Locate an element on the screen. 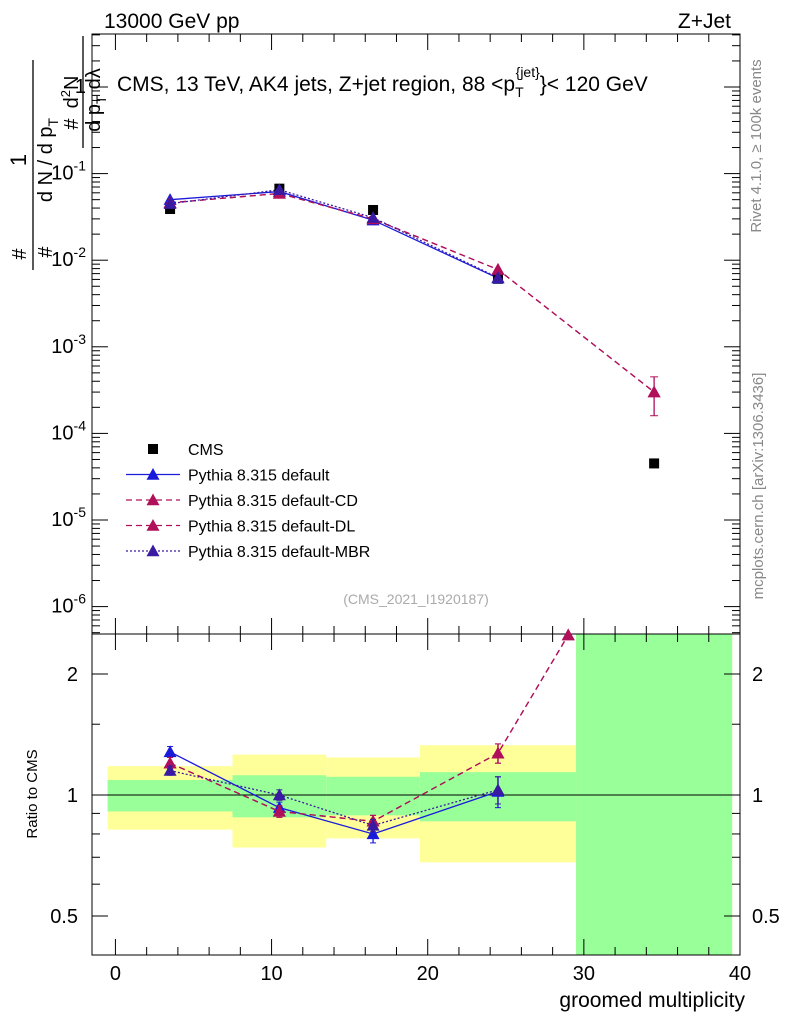  legend-label: Pythia 8.315 default-MBR is located at coordinates (279, 552).